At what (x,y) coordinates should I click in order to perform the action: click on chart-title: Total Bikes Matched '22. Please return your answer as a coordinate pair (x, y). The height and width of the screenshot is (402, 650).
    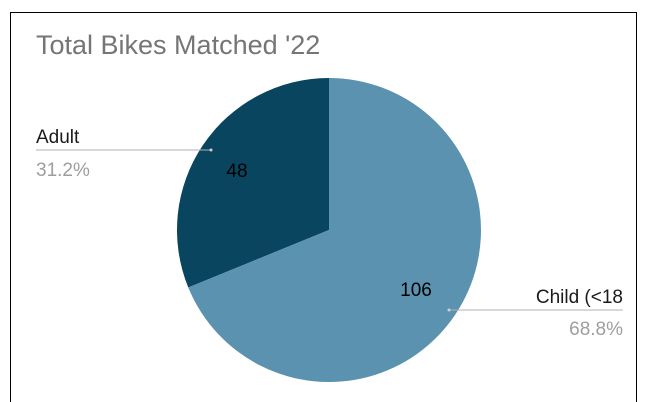
    Looking at the image, I should click on (178, 45).